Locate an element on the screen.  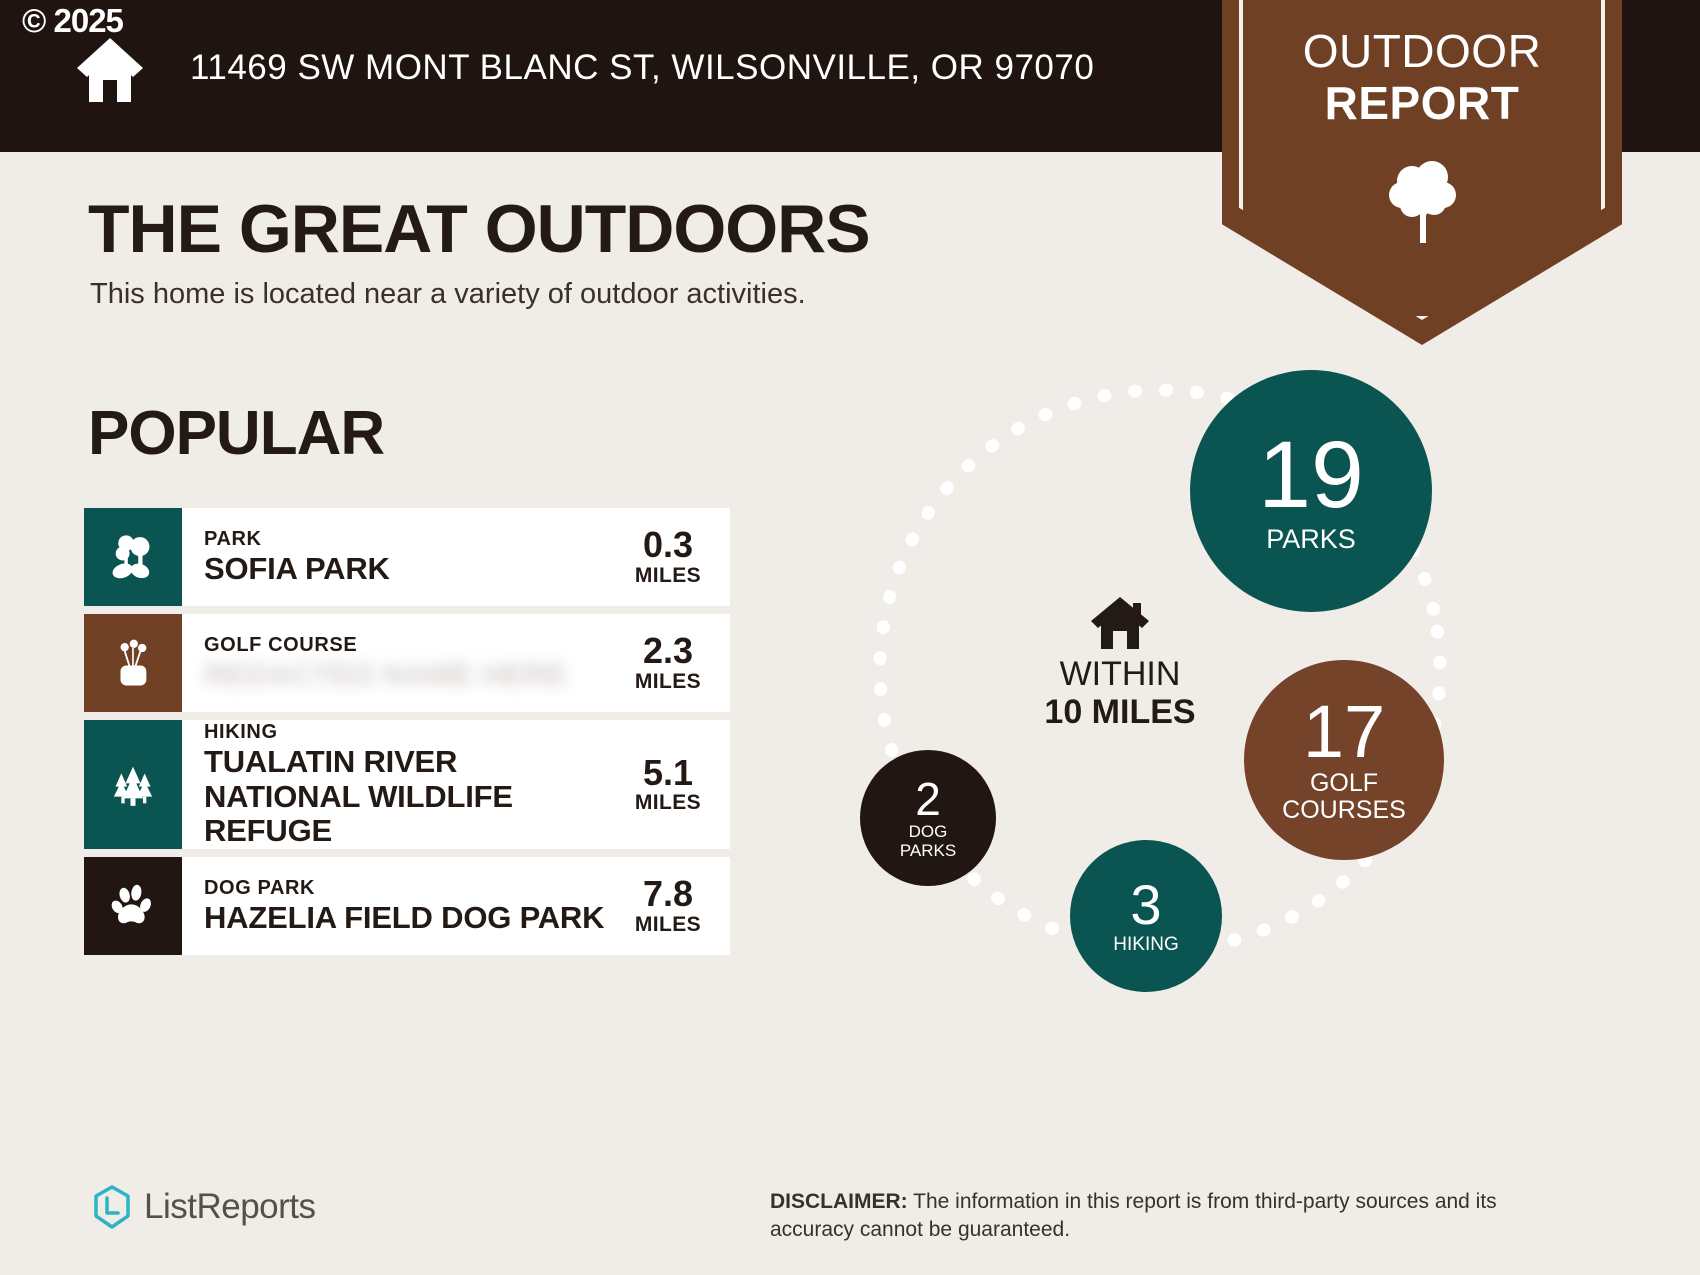
bubble-golf-courses: 17 GOLF COURSES is located at coordinates (1344, 760).